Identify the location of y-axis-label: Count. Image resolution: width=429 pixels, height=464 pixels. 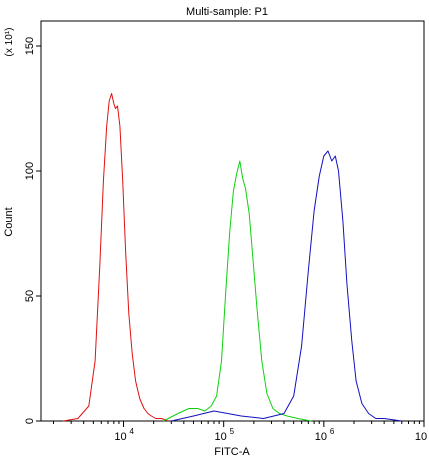
(9, 221).